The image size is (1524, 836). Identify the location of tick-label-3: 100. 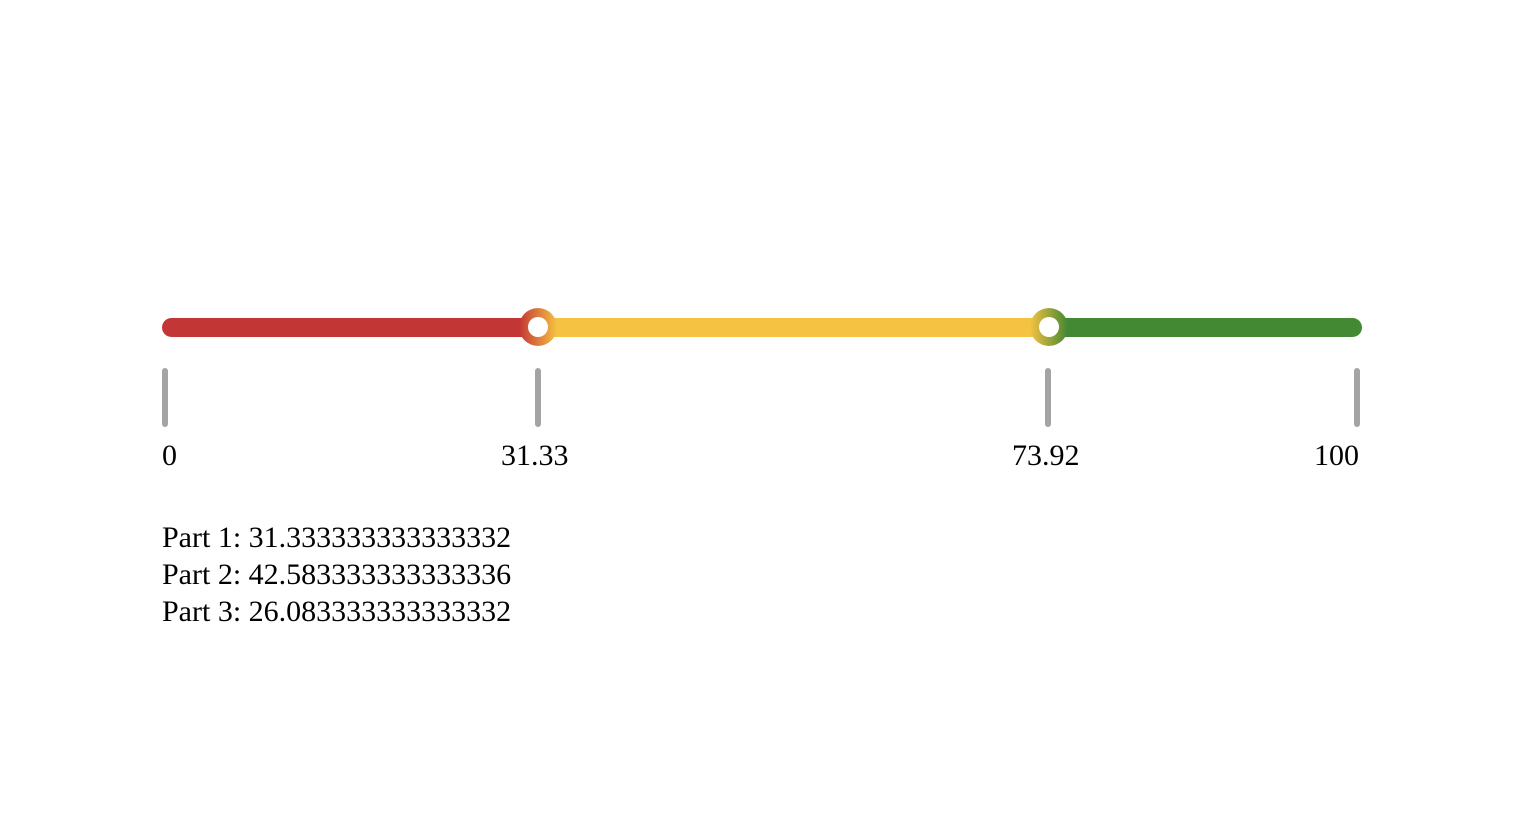
(1336, 455).